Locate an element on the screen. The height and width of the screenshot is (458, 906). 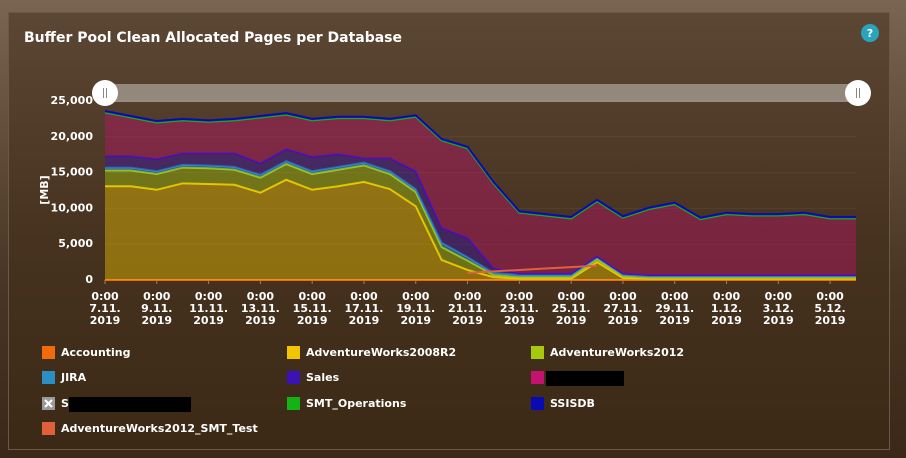
help-icon is located at coordinates (870, 33).